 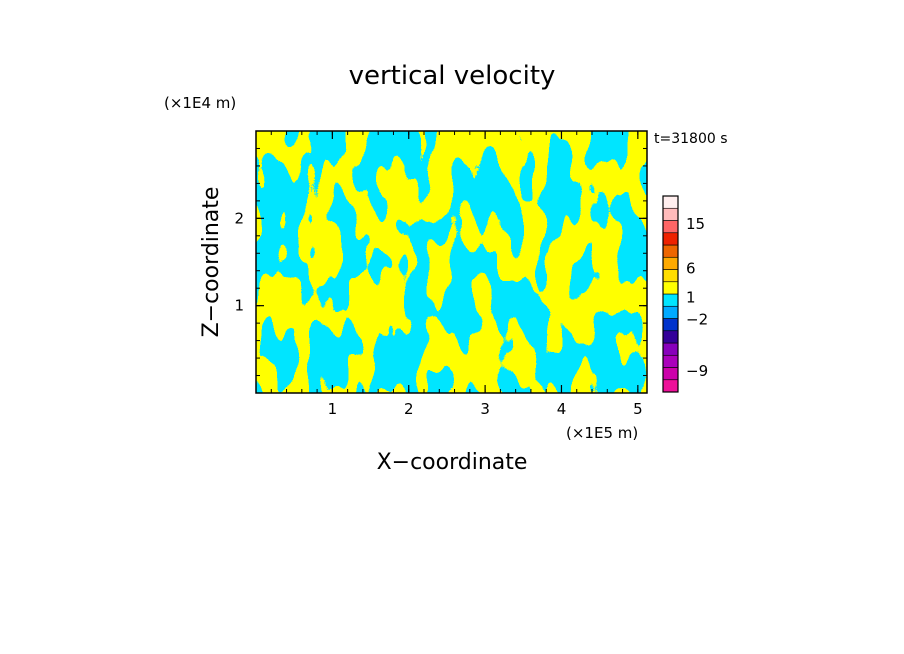 What do you see at coordinates (602, 433) in the screenshot?
I see `x-unit-label: (×1E5 m)` at bounding box center [602, 433].